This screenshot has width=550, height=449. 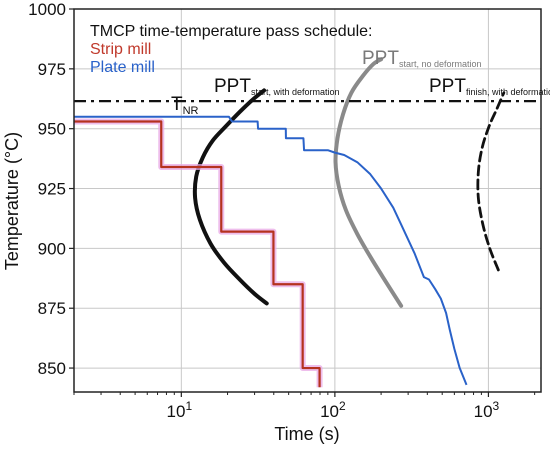 I want to click on annotation-tnr-main: T, so click(x=177, y=104).